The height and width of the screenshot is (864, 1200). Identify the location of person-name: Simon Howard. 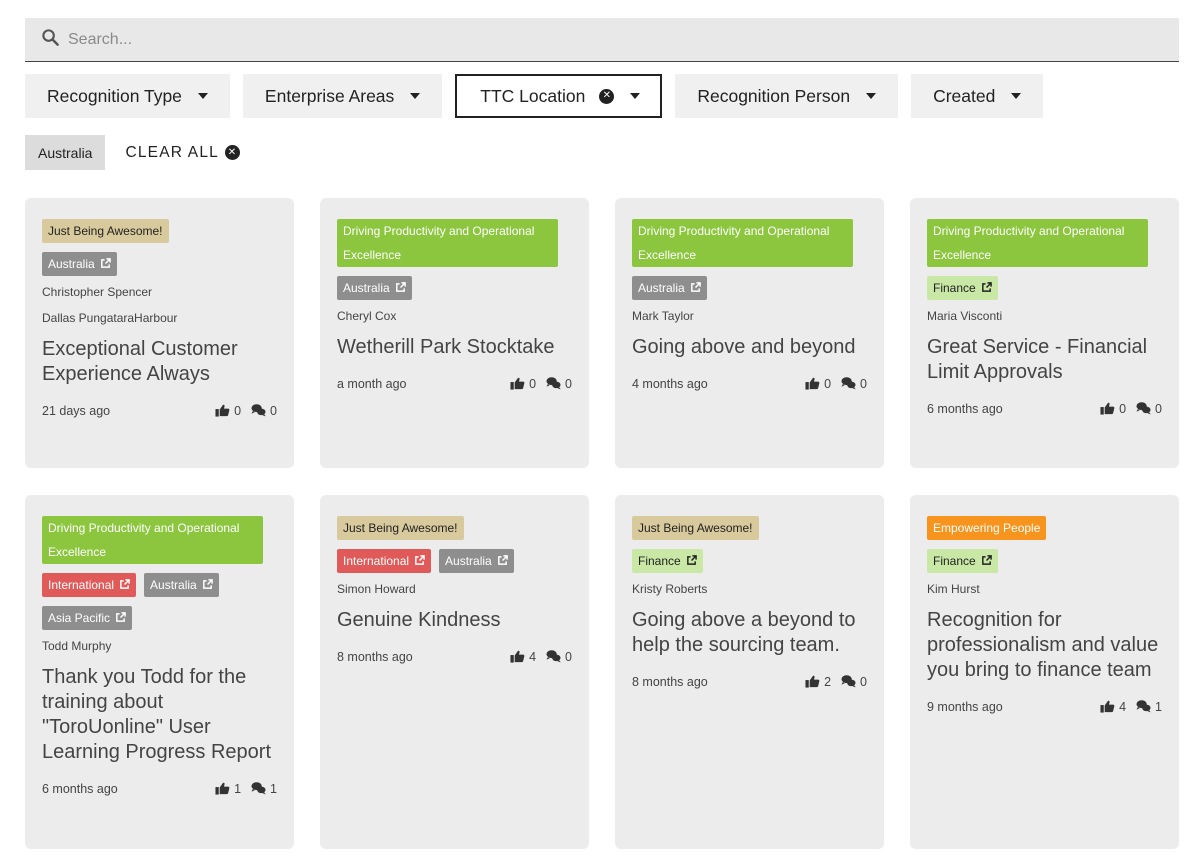
(376, 589).